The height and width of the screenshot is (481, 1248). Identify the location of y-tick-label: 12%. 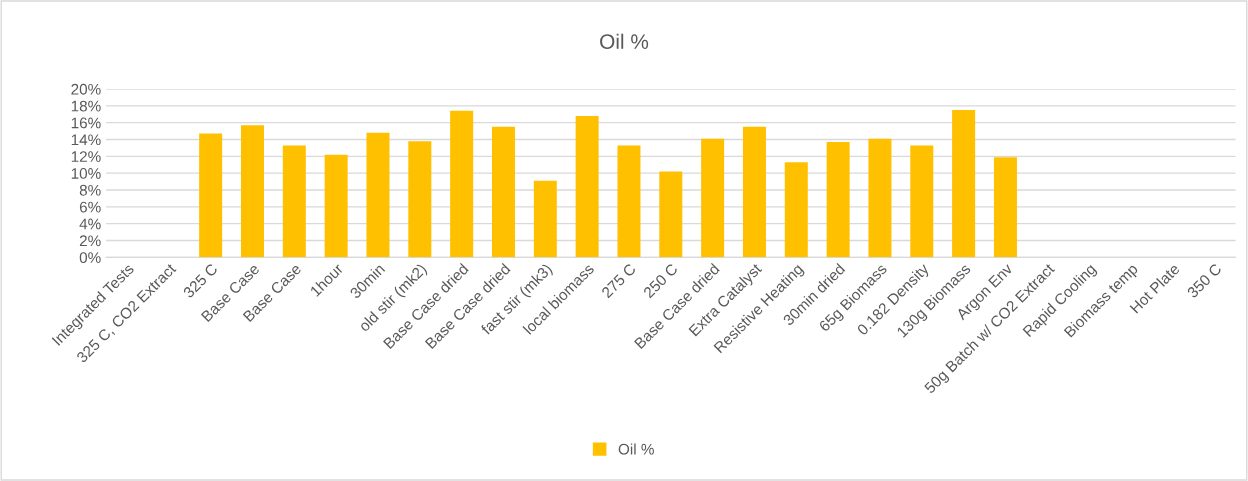
(86, 156).